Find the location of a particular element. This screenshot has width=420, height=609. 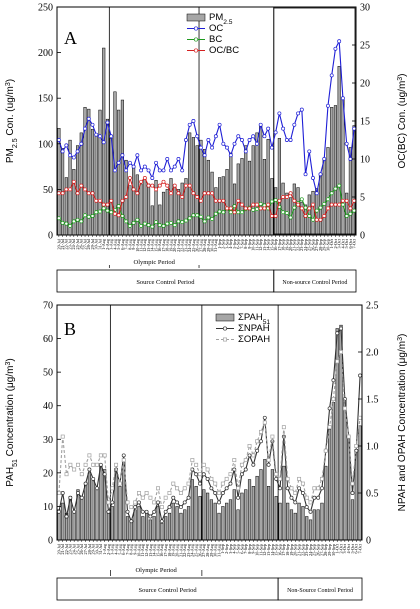

p0-xtick-label: 29-Sep is located at coordinates (324, 245).